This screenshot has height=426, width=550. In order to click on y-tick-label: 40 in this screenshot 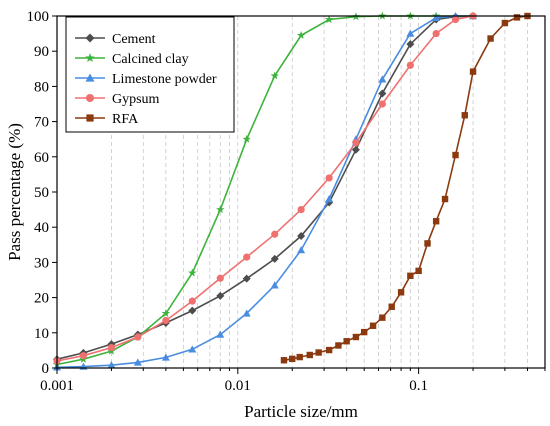, I will do `click(41, 228)`.